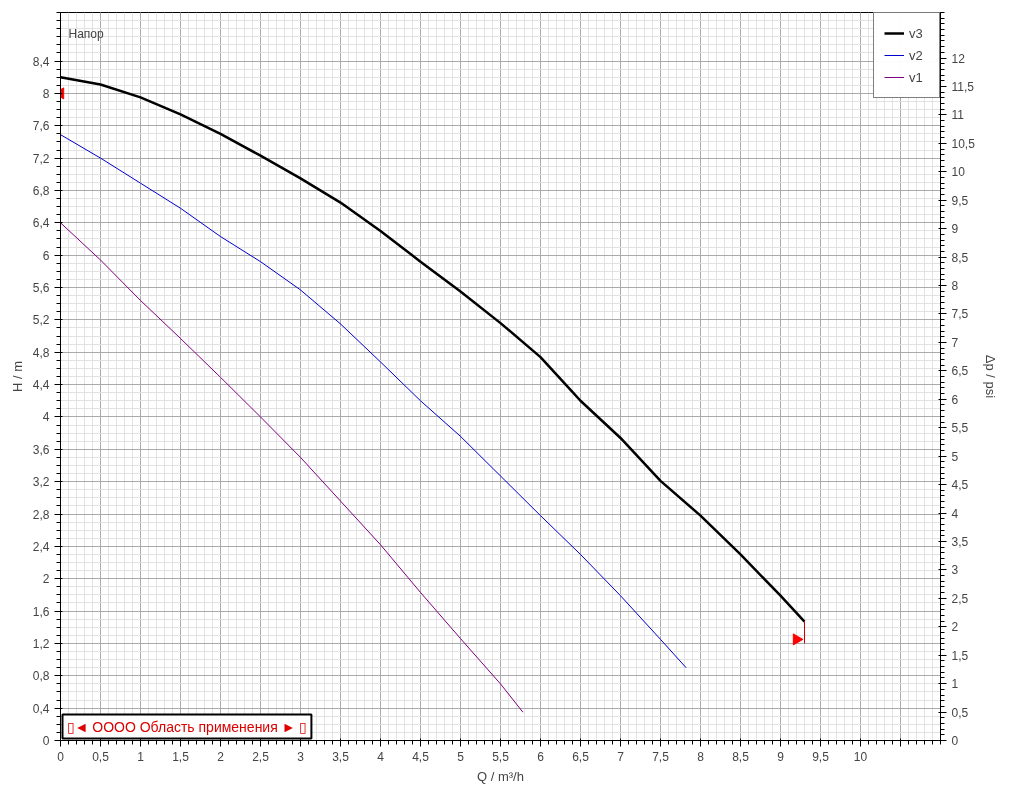 This screenshot has height=800, width=1024. What do you see at coordinates (958, 172) in the screenshot?
I see `y2-tick-label: 10` at bounding box center [958, 172].